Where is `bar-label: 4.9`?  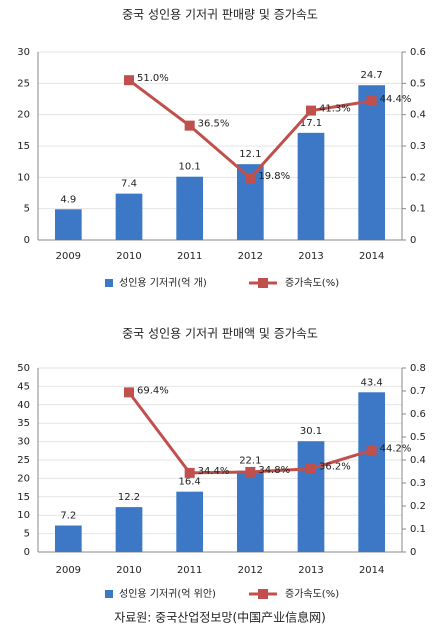
bar-label: 4.9 is located at coordinates (68, 199).